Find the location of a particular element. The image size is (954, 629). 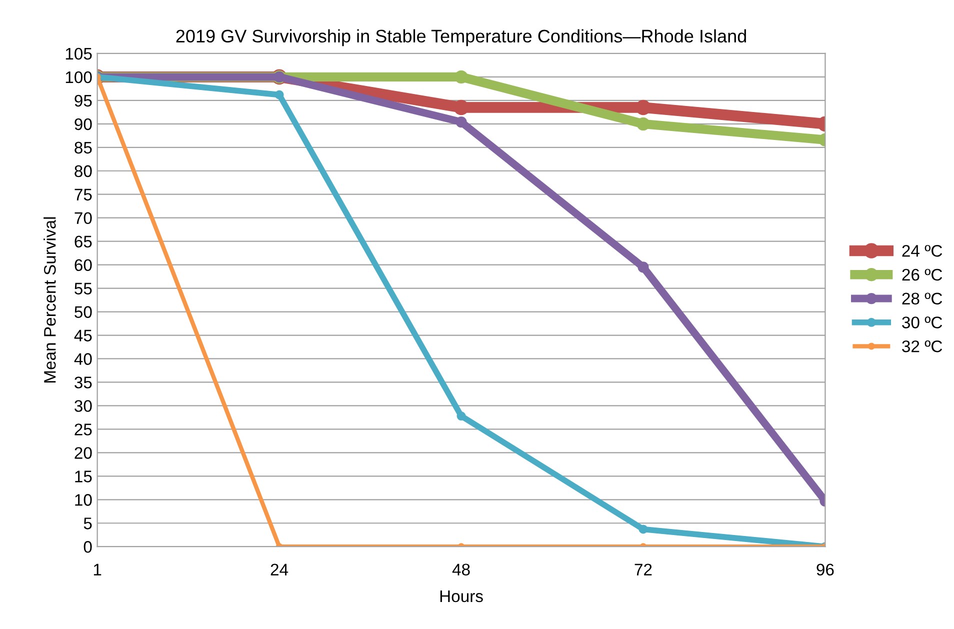

x-tick-label: 96 is located at coordinates (825, 570).